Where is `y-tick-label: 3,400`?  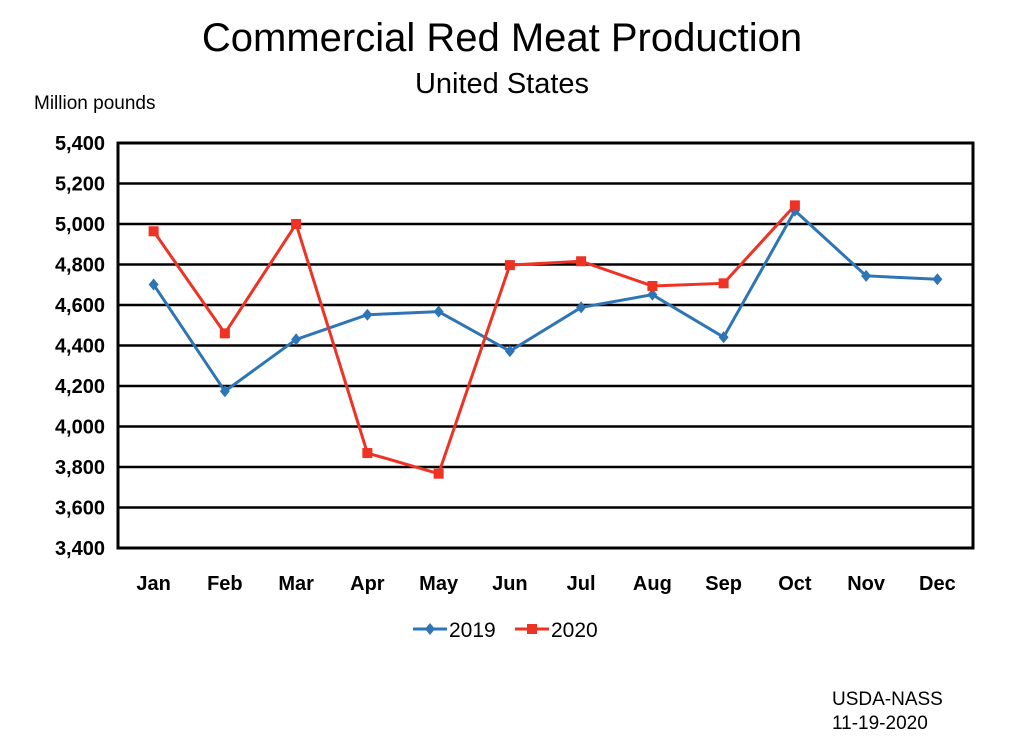 y-tick-label: 3,400 is located at coordinates (80, 549).